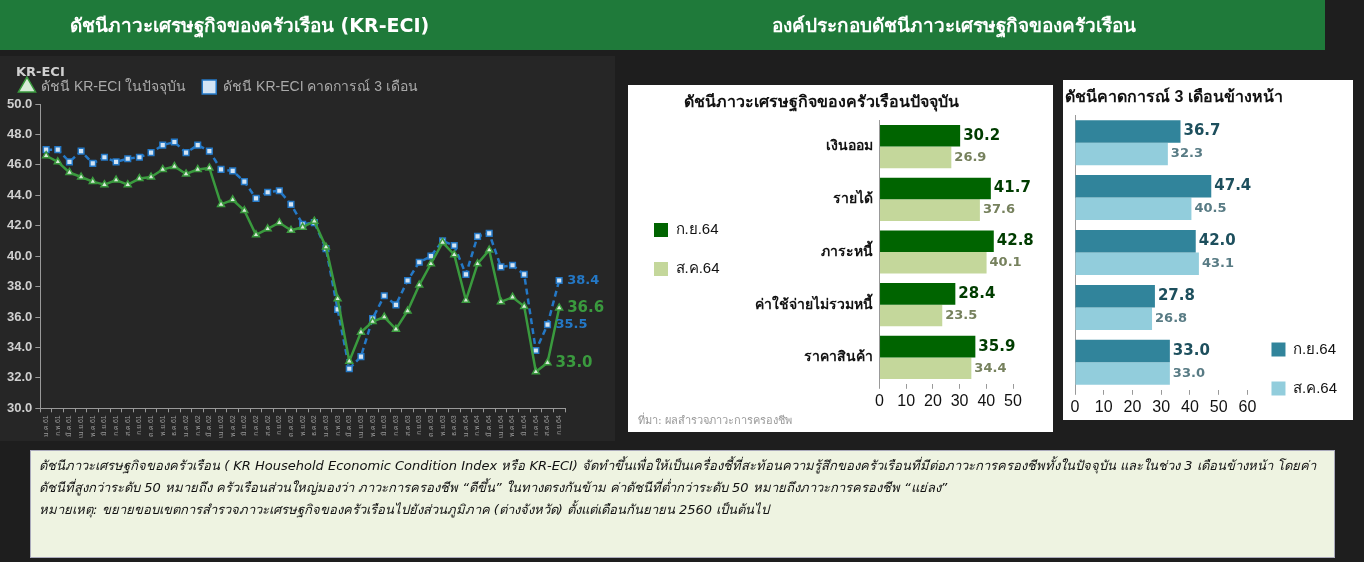 The height and width of the screenshot is (562, 1364). What do you see at coordinates (321, 85) in the screenshot?
I see `legend-label: ดัชนี KR-ECI คาดการณ์ 3 เดือน` at bounding box center [321, 85].